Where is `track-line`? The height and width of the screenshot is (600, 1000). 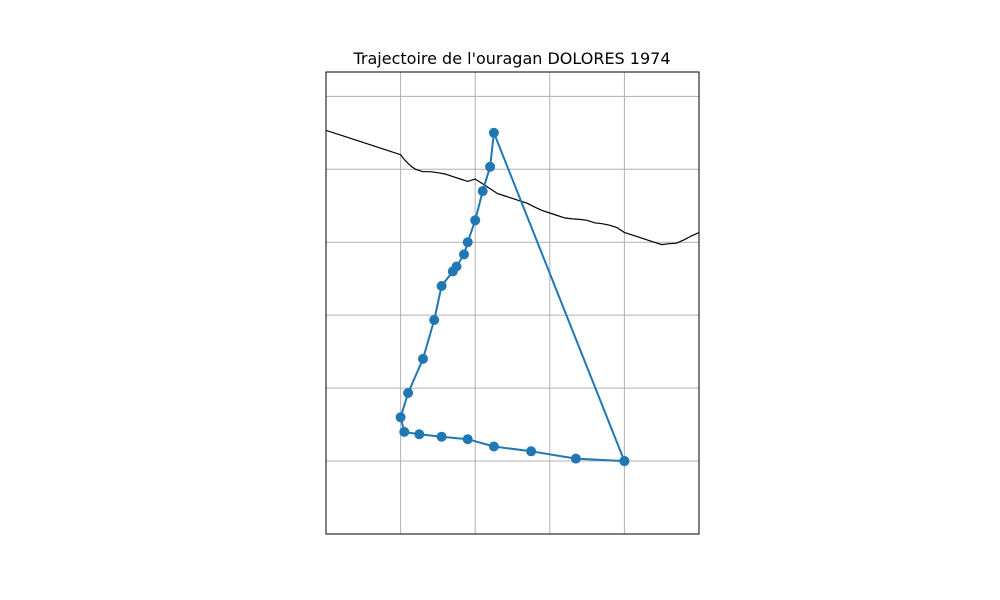 track-line is located at coordinates (512, 297).